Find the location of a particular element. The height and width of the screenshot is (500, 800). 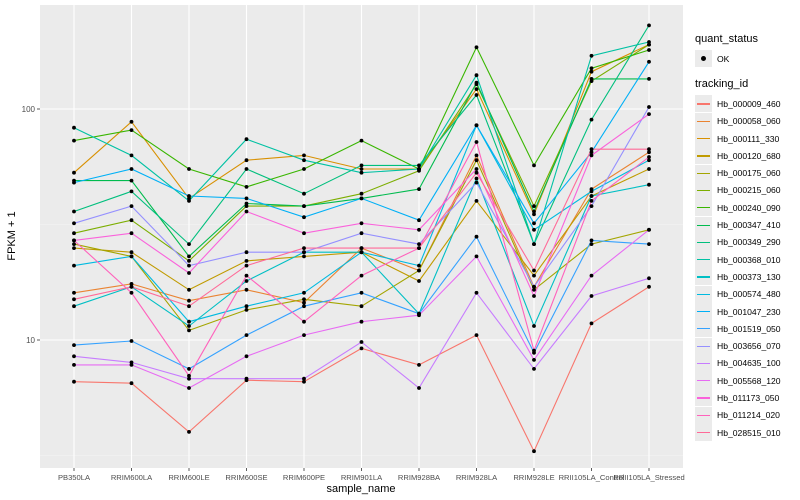

legend-label: Hb_000349_290 is located at coordinates (749, 242).